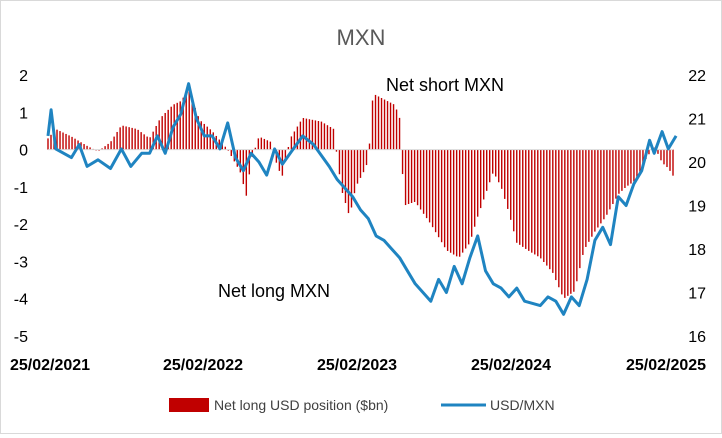  I want to click on right-tick-label: 18, so click(697, 250).